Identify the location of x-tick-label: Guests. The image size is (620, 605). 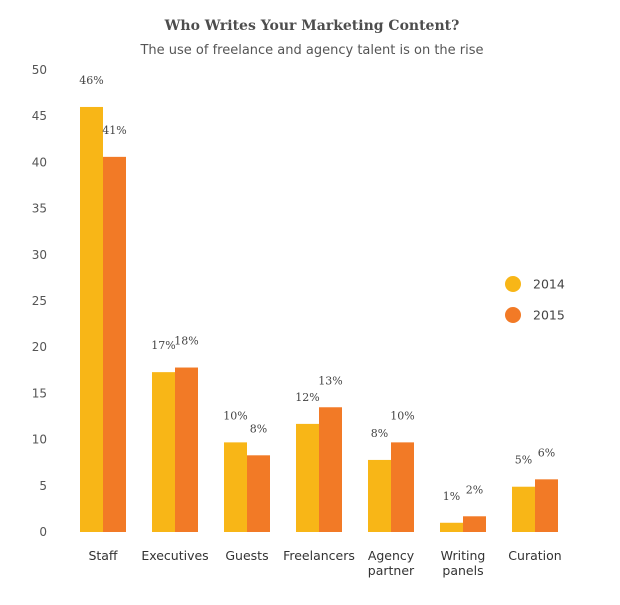
(246, 555).